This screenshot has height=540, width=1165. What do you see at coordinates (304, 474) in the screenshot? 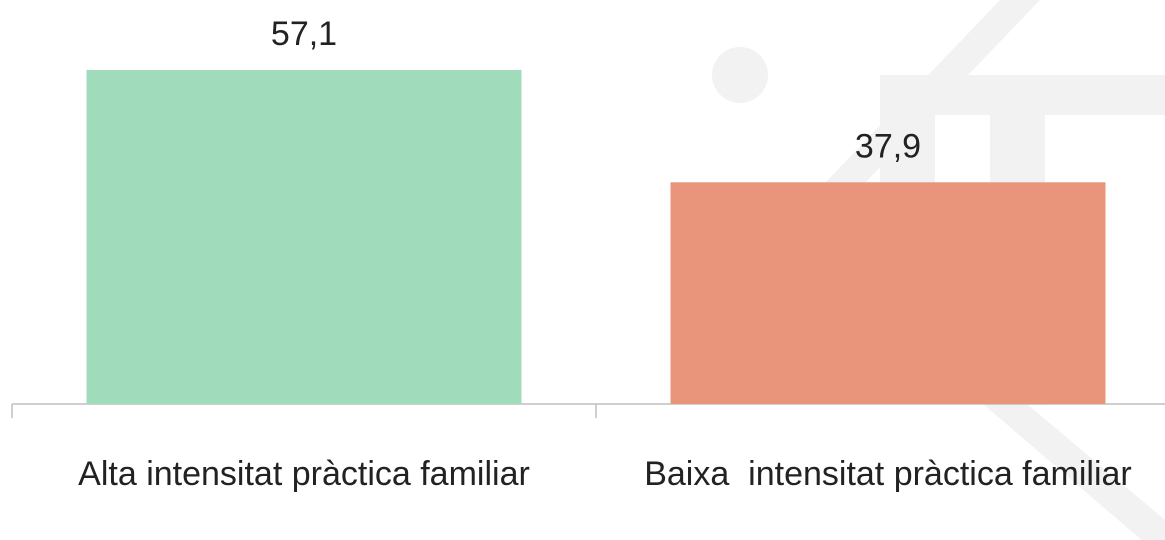
I see `x-tick-label: Alta intensitat pràctica familiar` at bounding box center [304, 474].